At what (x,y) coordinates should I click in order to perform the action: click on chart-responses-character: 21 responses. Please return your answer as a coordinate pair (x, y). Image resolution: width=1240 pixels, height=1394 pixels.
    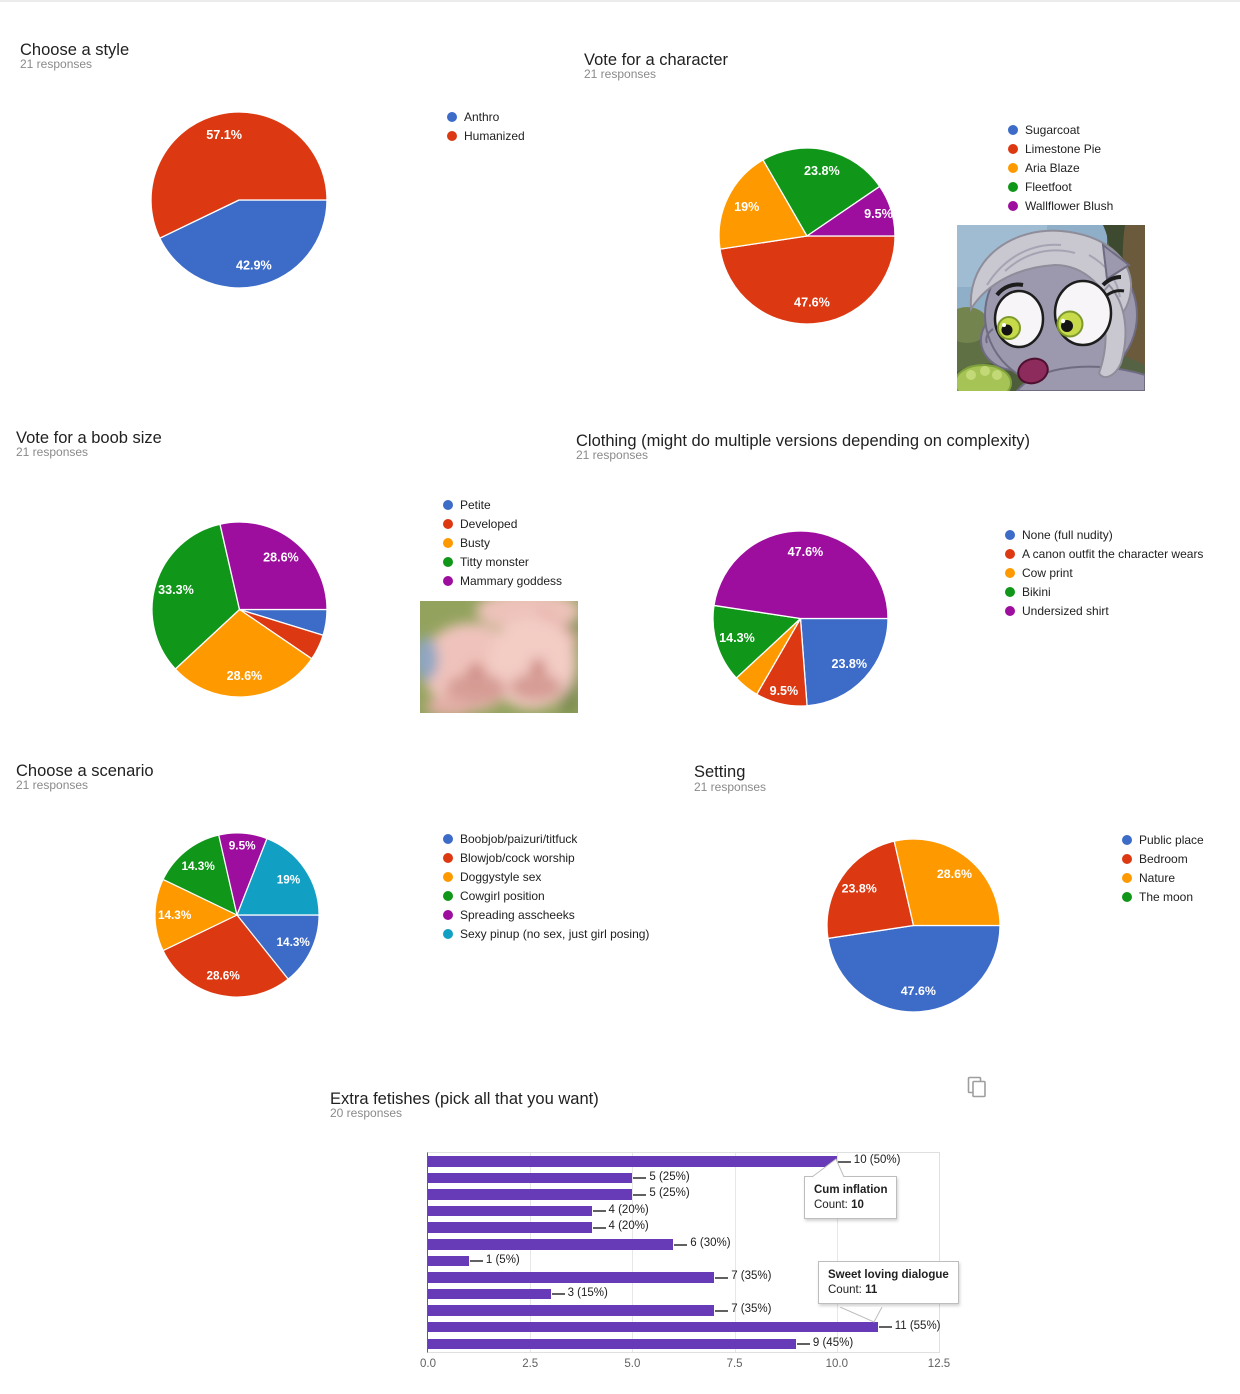
    Looking at the image, I should click on (620, 74).